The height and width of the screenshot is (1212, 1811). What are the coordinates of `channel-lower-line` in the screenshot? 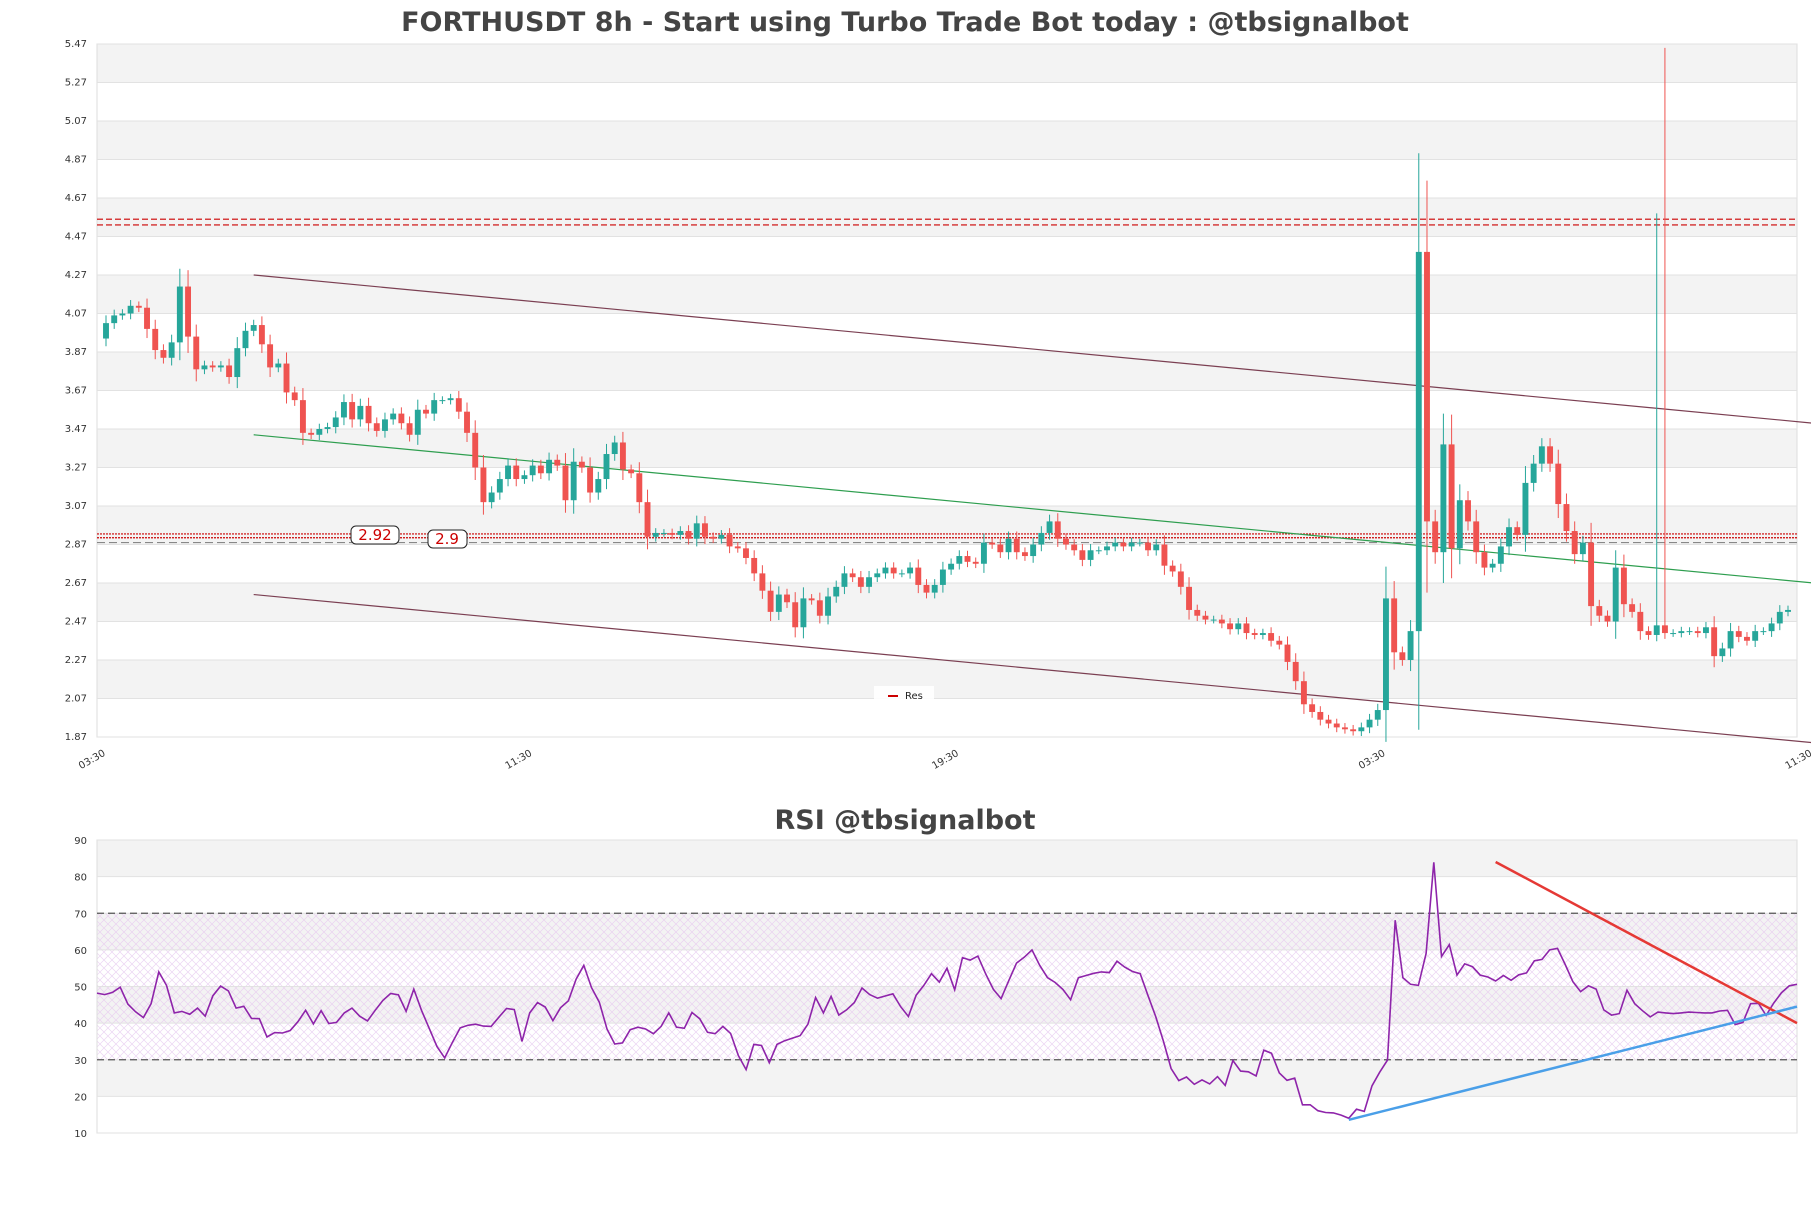 It's located at (1032, 668).